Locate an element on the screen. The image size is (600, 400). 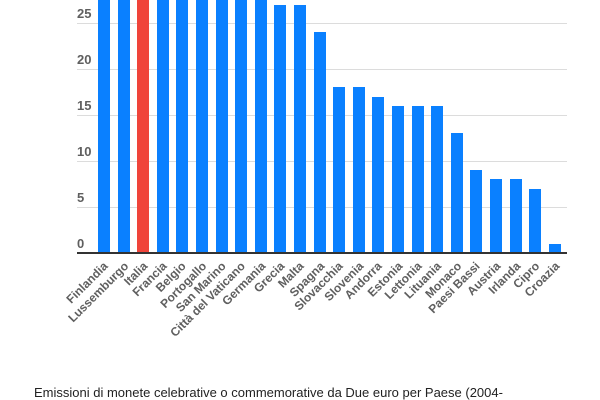
bar-citt-del-vaticano is located at coordinates (241, 126).